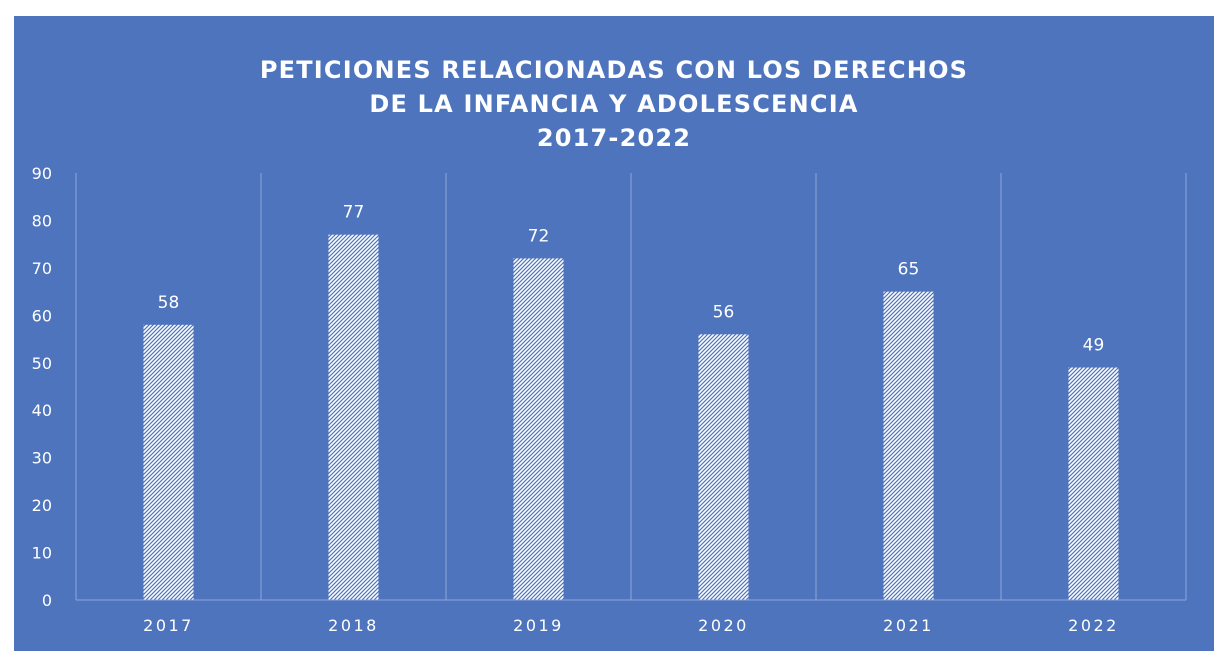  I want to click on x-tick-label-2022: 2022, so click(1093, 625).